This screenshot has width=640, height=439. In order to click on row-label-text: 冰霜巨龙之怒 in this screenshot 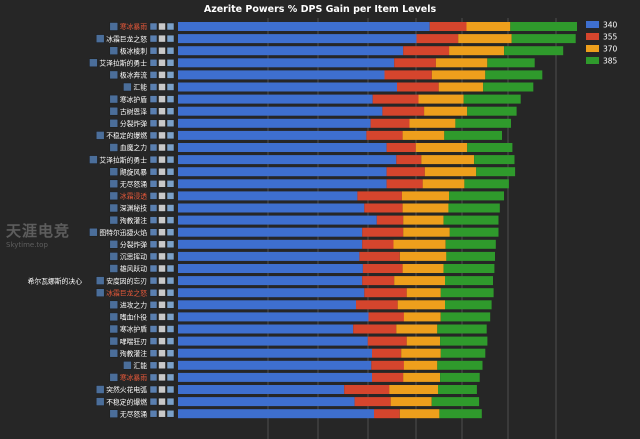, I will do `click(126, 38)`.